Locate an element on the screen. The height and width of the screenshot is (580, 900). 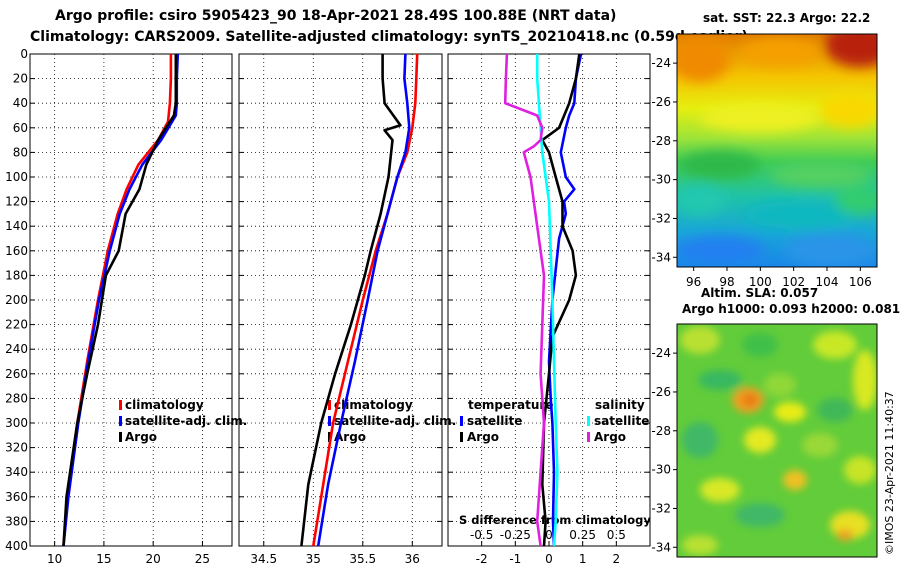
depth-tick-label: 200 is located at coordinates (16, 300).